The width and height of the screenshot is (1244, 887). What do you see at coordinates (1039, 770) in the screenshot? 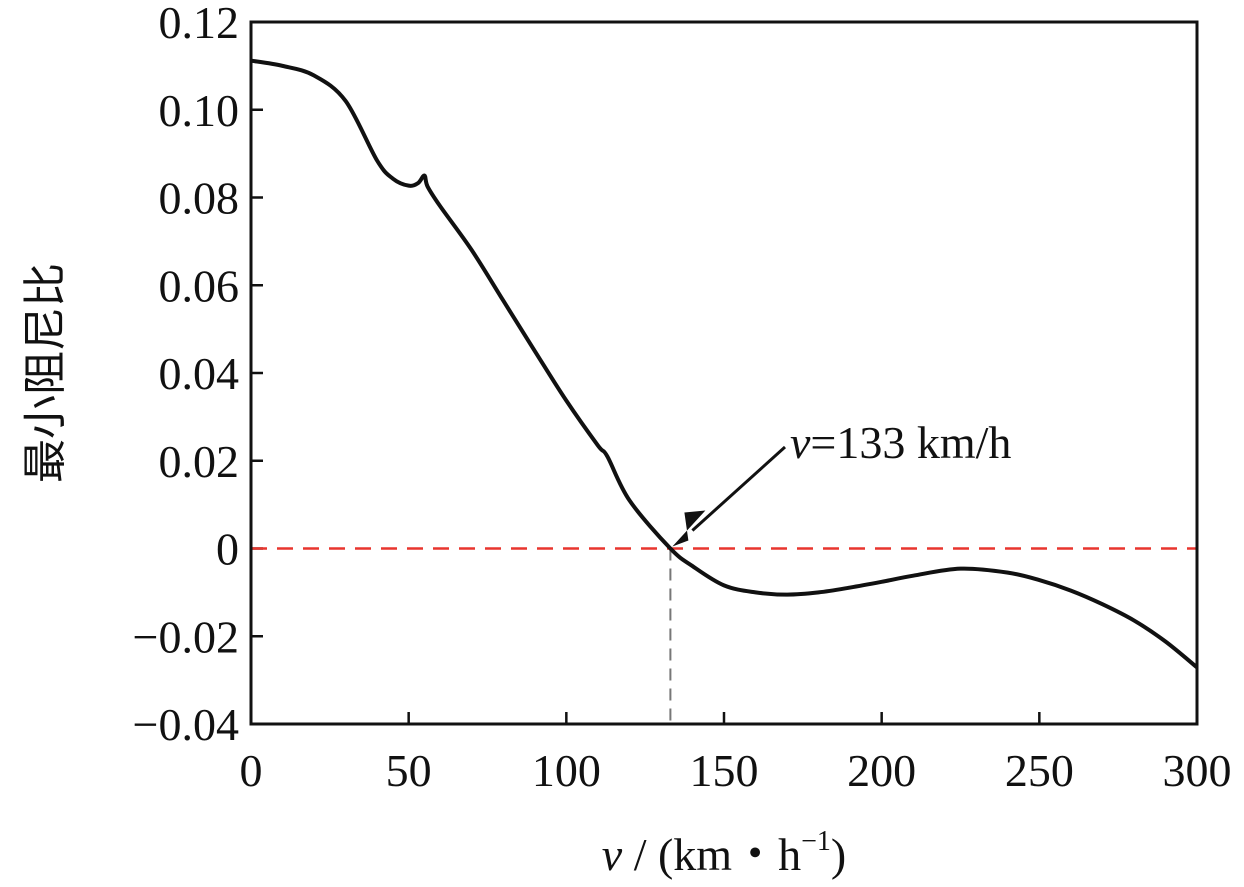
I see `x-tick-label: 250` at bounding box center [1039, 770].